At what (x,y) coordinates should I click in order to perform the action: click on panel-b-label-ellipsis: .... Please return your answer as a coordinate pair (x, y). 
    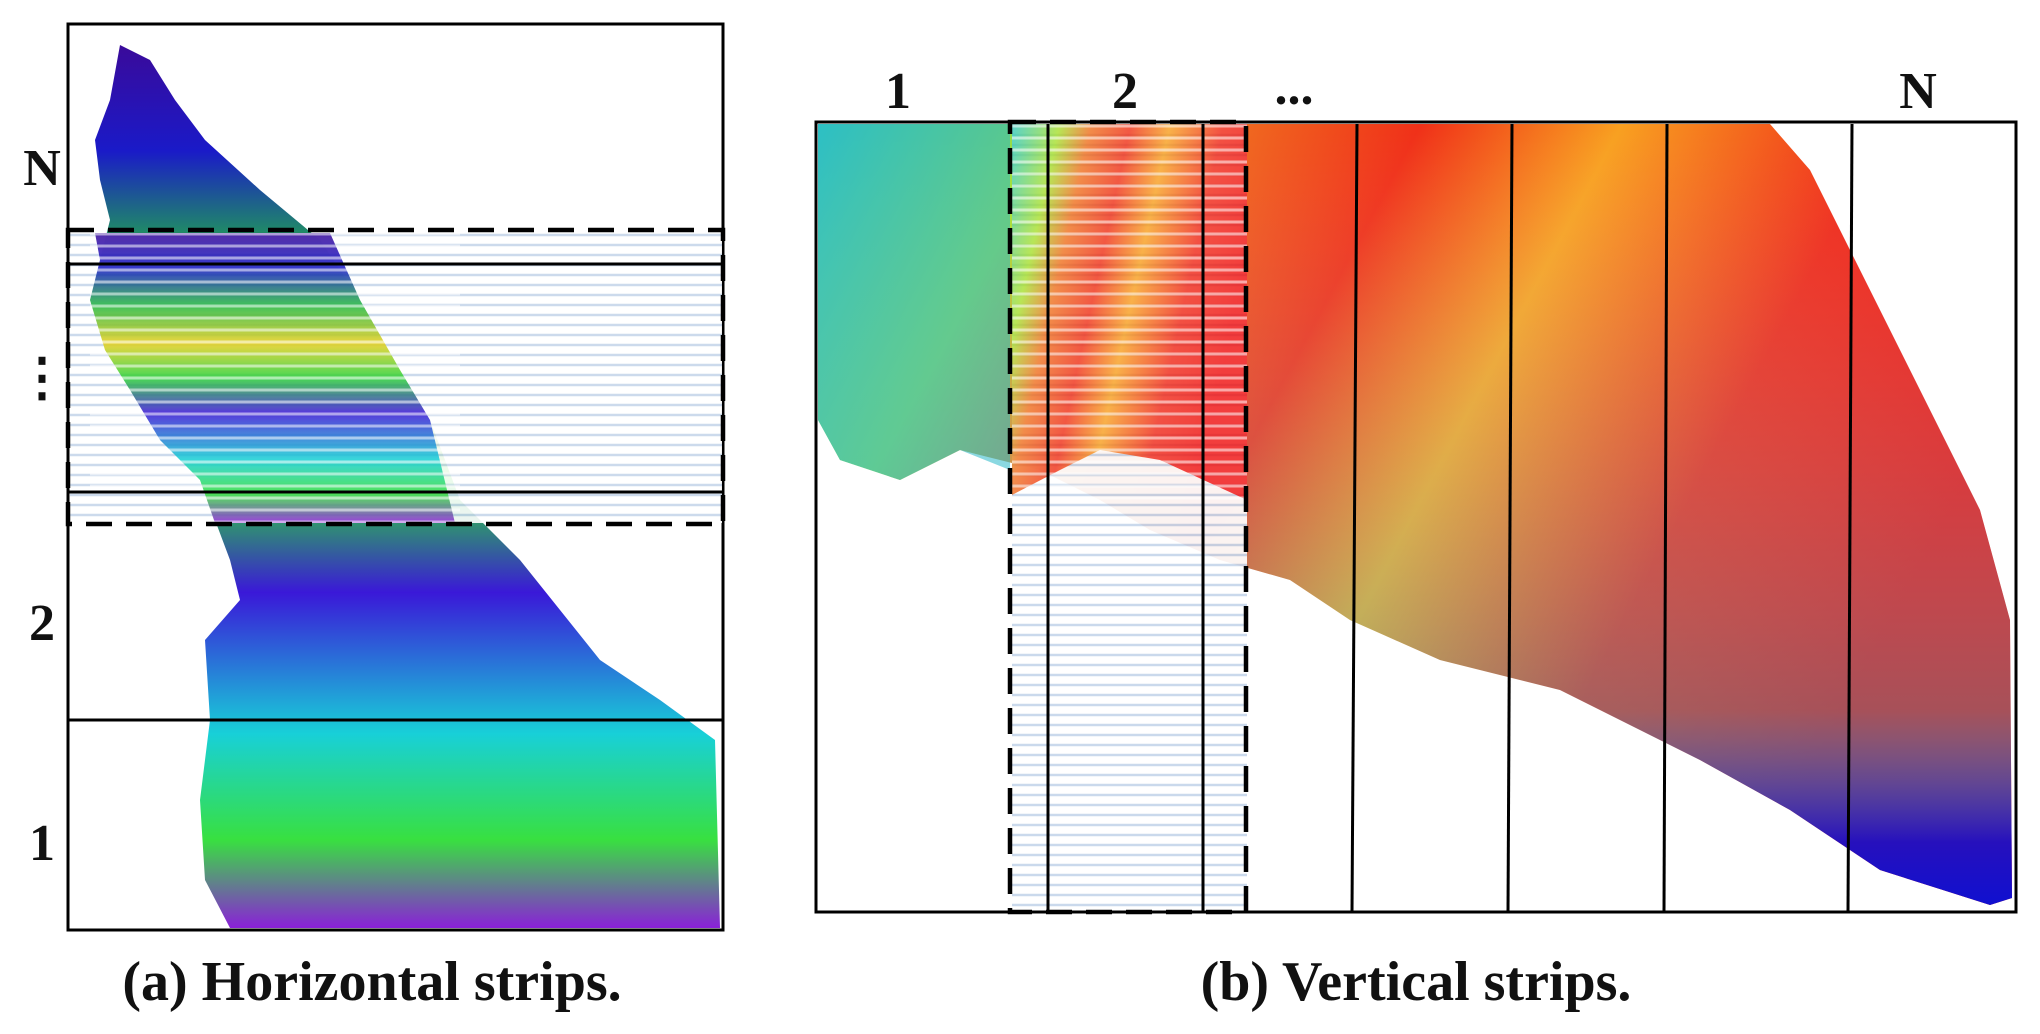
    Looking at the image, I should click on (1294, 87).